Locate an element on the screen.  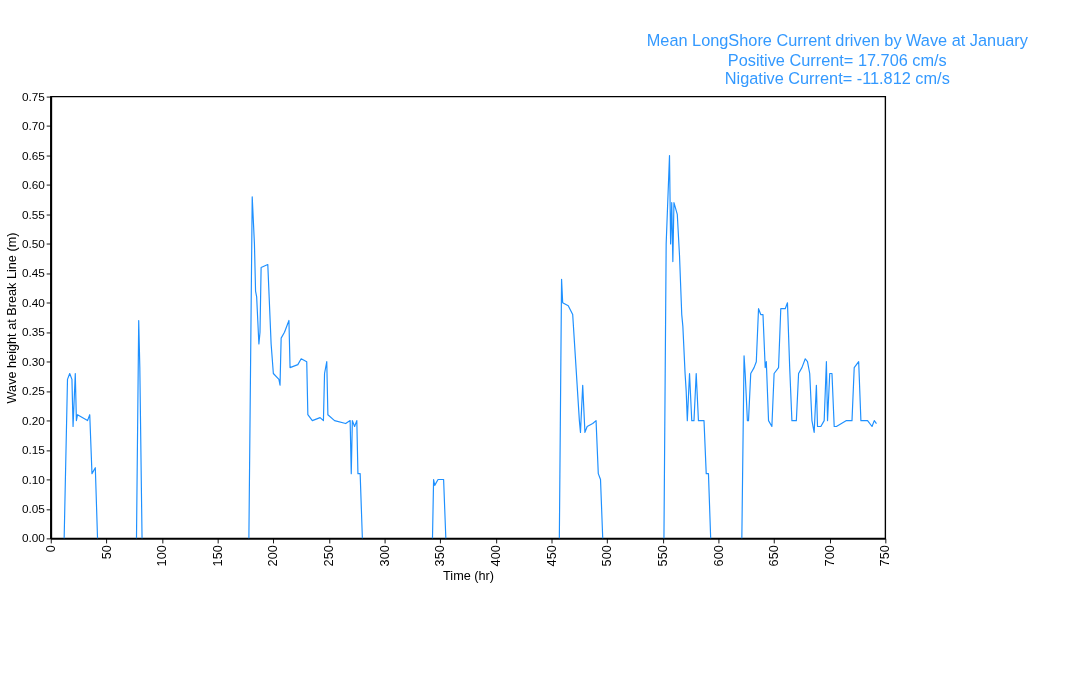
x-tick-label: 500 is located at coordinates (607, 556).